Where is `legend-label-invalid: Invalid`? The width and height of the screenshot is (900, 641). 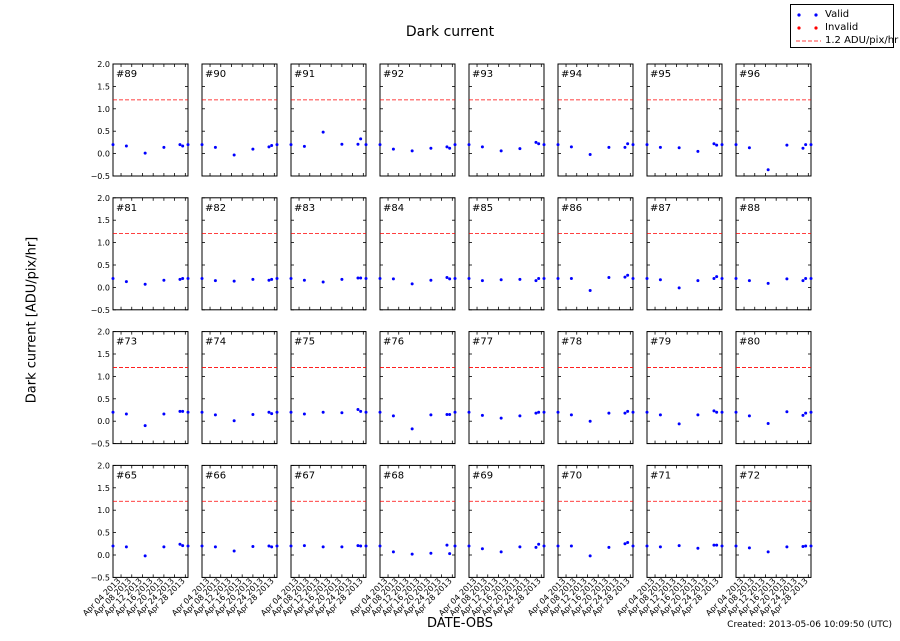
legend-label-invalid: Invalid is located at coordinates (842, 27).